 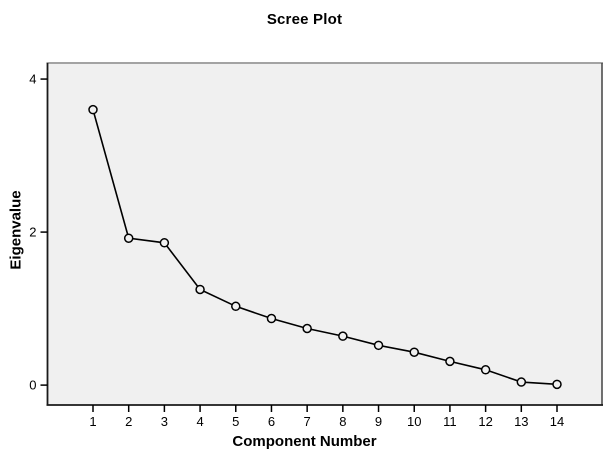 What do you see at coordinates (128, 421) in the screenshot?
I see `x-tick-label: 2` at bounding box center [128, 421].